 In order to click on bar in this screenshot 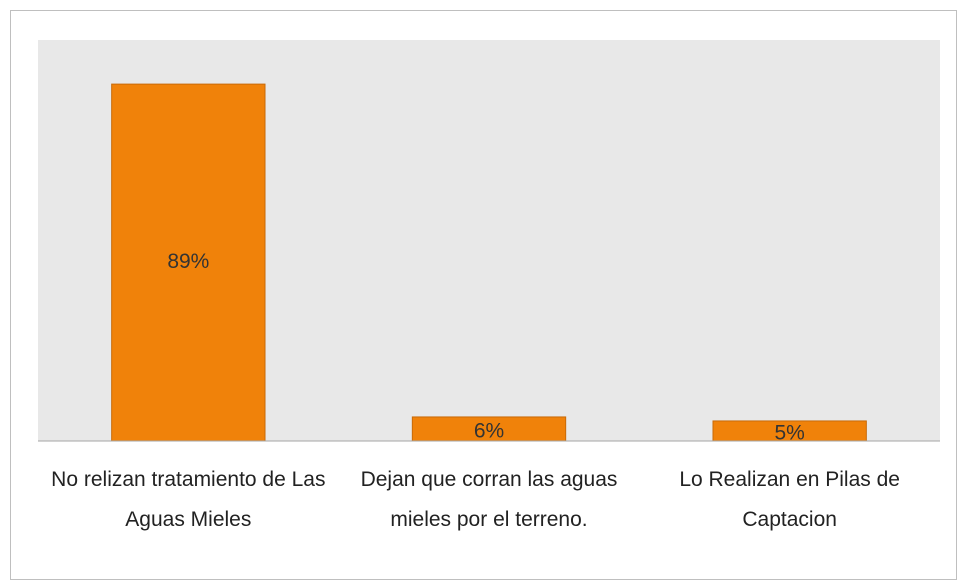, I will do `click(188, 262)`.